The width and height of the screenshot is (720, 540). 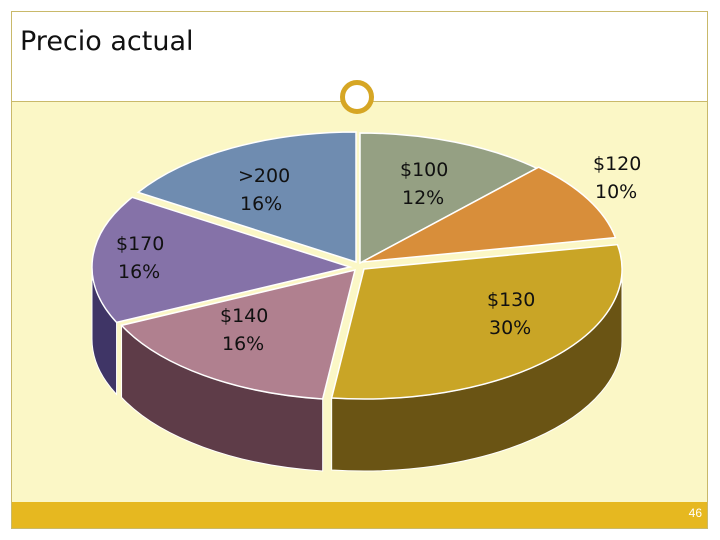 What do you see at coordinates (140, 244) in the screenshot?
I see `slice-category-label: $170` at bounding box center [140, 244].